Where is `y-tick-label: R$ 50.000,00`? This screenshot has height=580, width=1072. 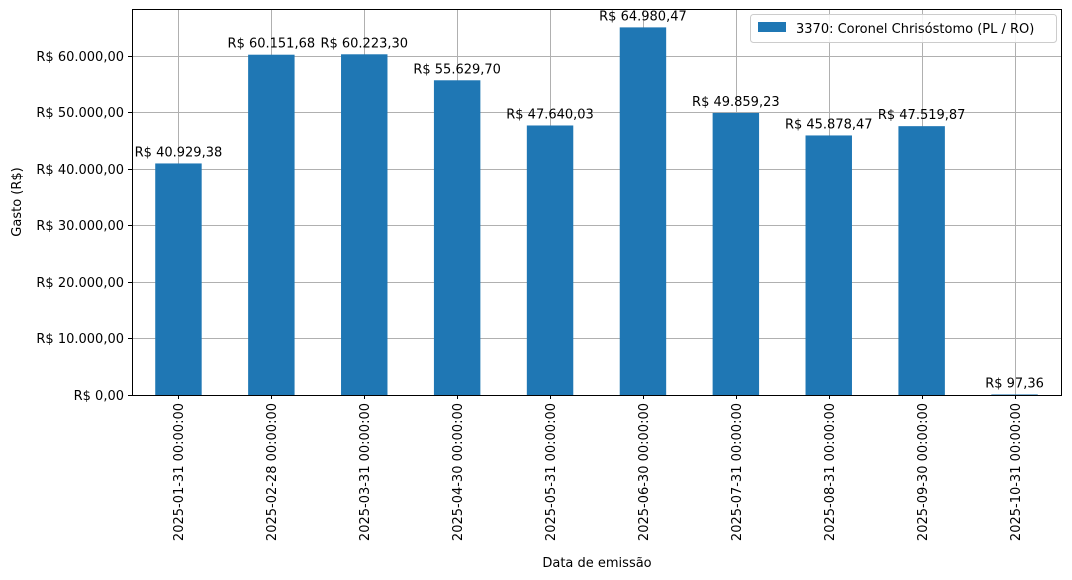 y-tick-label: R$ 50.000,00 is located at coordinates (80, 113).